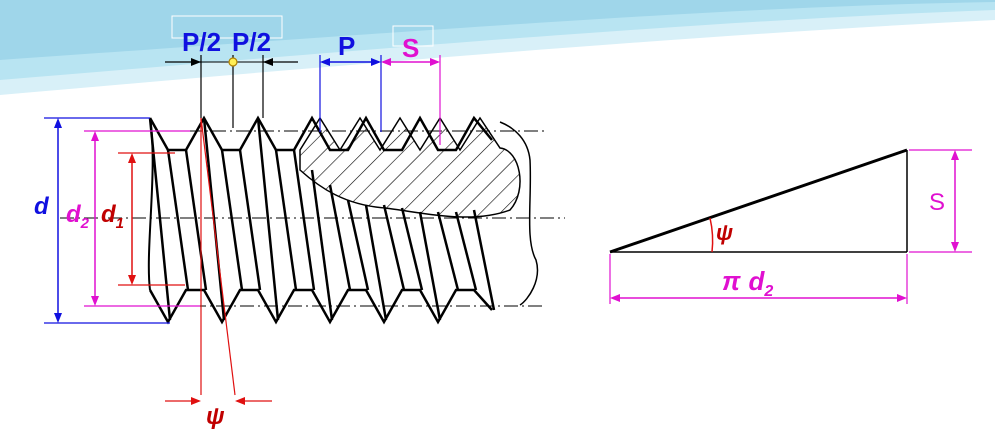 Image resolution: width=995 pixels, height=430 pixels. I want to click on label-half-pitch-right: P/2, so click(251, 42).